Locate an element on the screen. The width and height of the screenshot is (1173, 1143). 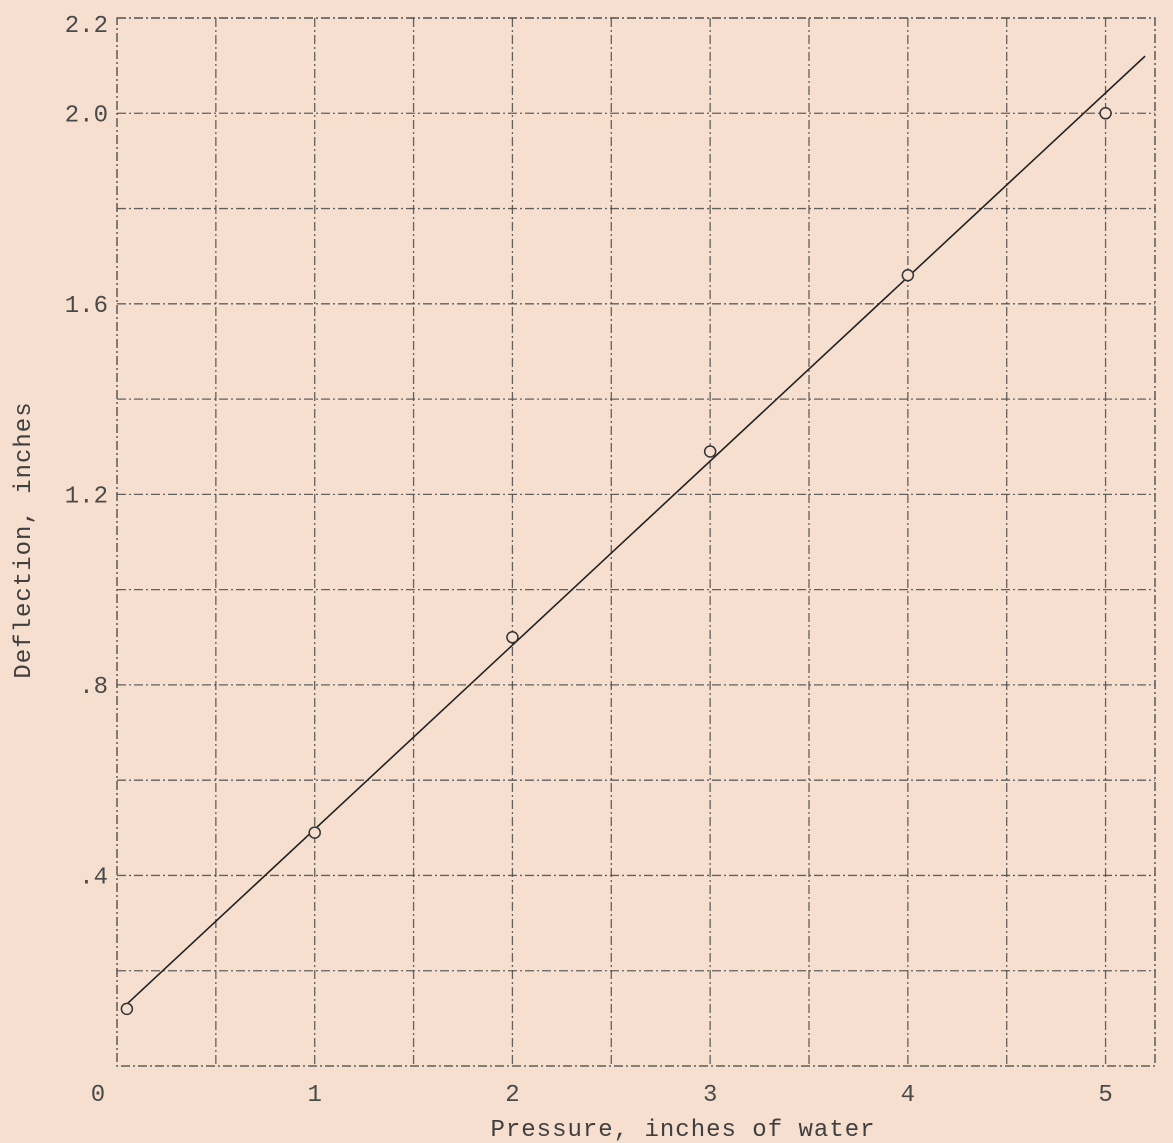
y-tick-label-1: .8 is located at coordinates (93, 687).